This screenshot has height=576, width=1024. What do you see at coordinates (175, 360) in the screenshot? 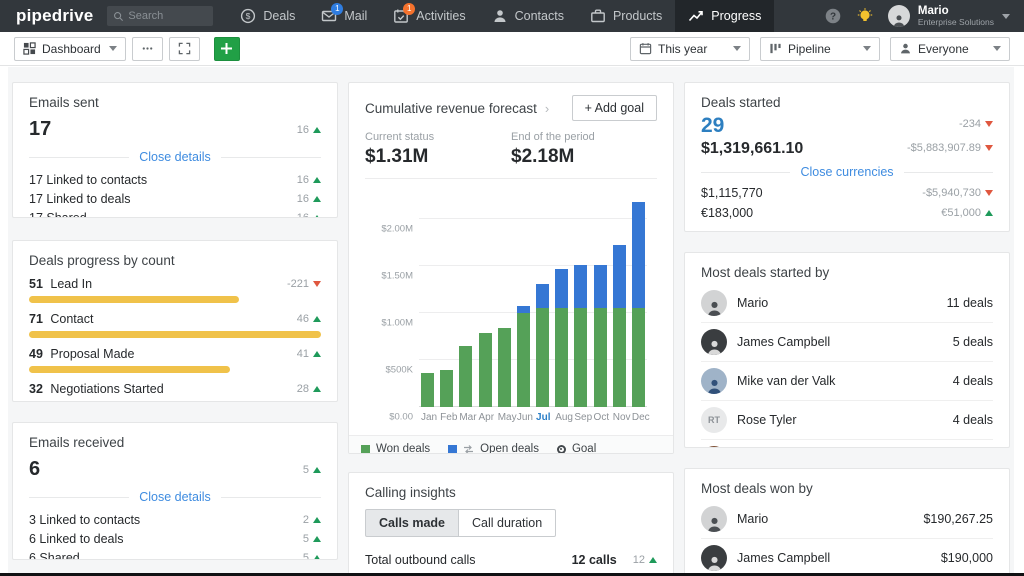
I see `pipeline-stage-row: 49 Proposal Made 41` at bounding box center [175, 360].